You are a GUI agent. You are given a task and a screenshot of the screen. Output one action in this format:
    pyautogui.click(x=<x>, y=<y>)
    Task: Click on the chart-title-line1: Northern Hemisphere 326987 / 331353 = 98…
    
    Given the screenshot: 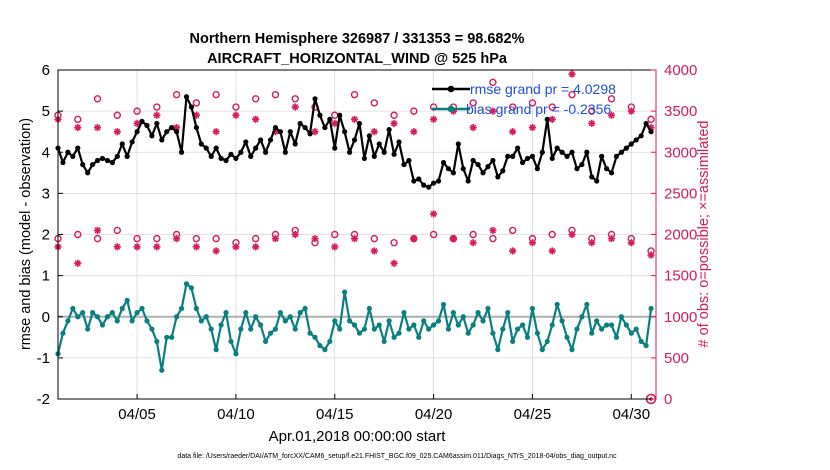 What is the action you would take?
    pyautogui.click(x=357, y=39)
    